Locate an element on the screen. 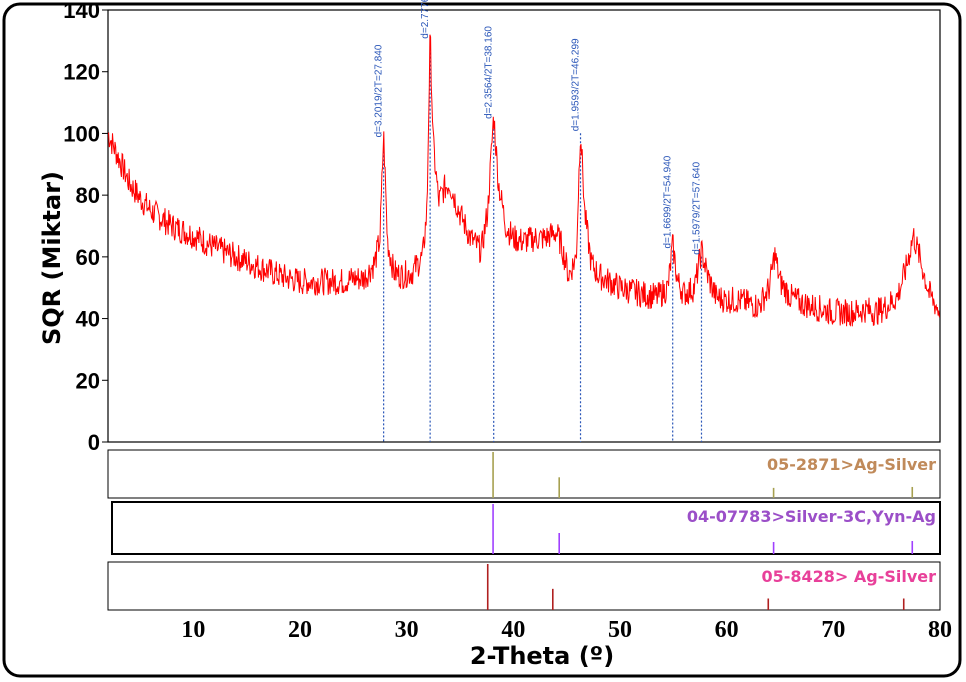 Image resolution: width=966 pixels, height=682 pixels. peak-label: d=2.3564/2T=38.160 is located at coordinates (489, 72).